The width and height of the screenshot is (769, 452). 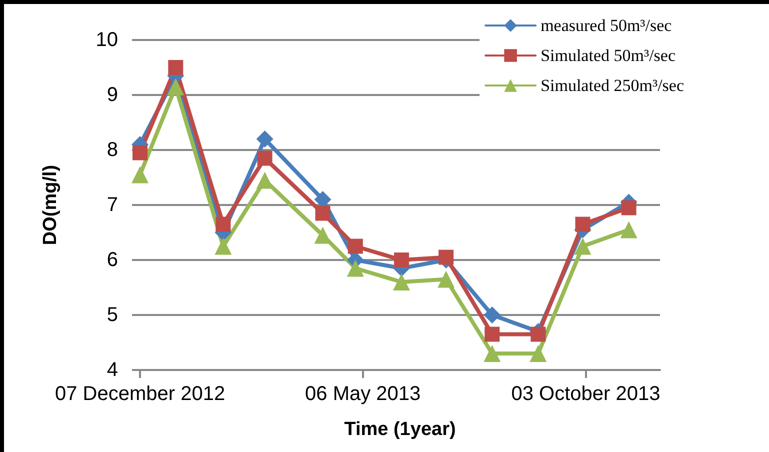 What do you see at coordinates (112, 315) in the screenshot?
I see `y-tick-label: 5` at bounding box center [112, 315].